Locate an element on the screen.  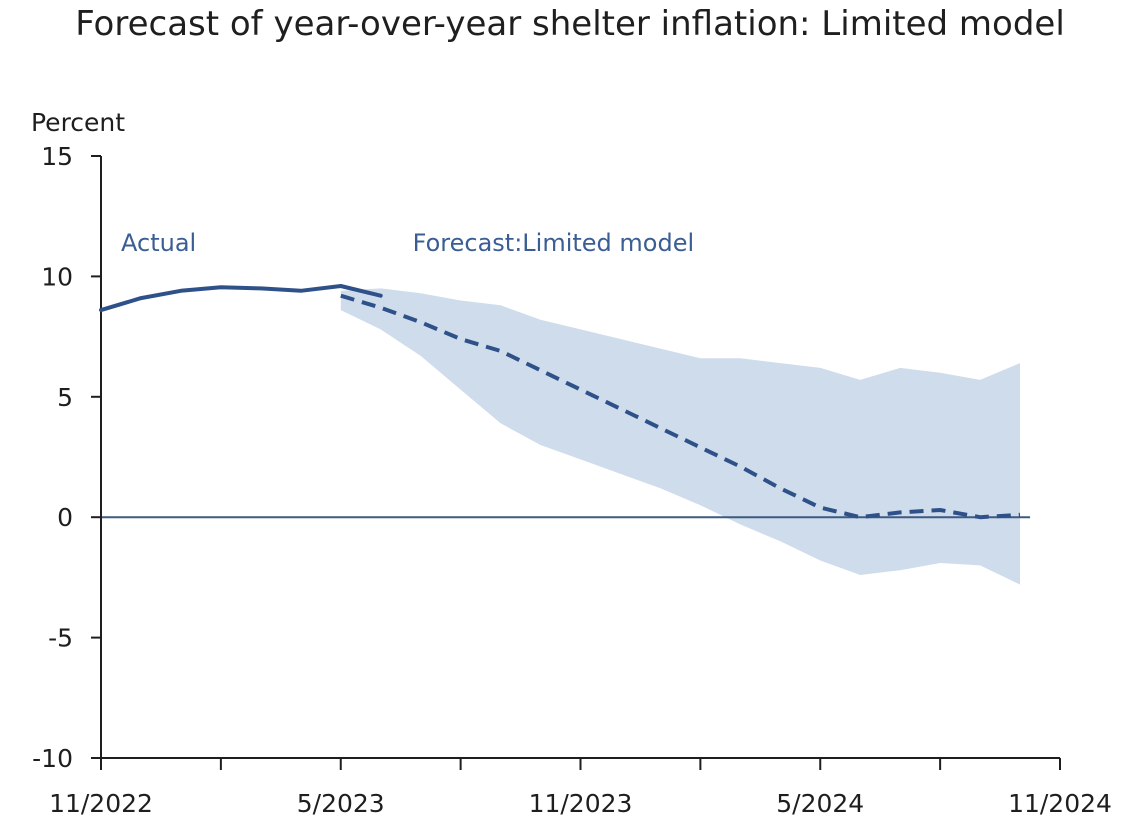
y-tick-label: 15 is located at coordinates (57, 156).